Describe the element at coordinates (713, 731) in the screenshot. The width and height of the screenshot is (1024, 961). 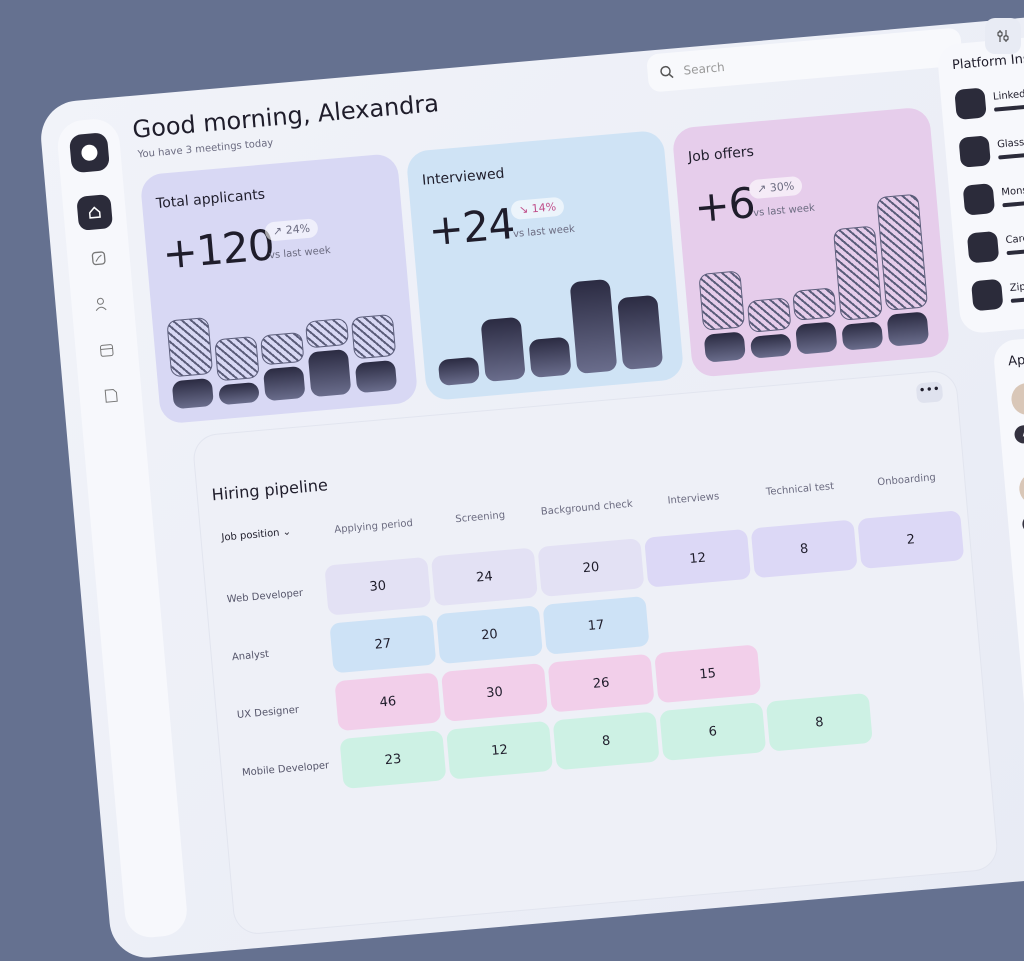
I see `pipeline-cell: 6` at that location.